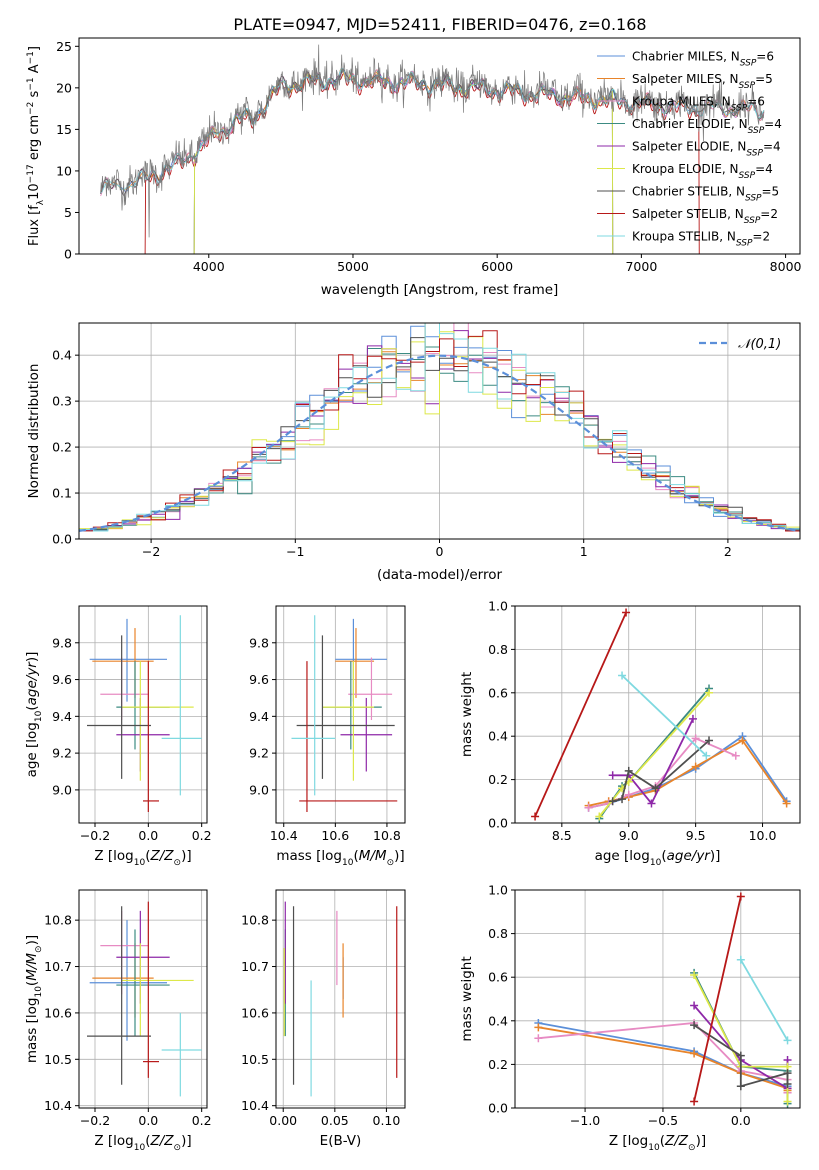 The image size is (819, 1170). I want to click on legend-label-part: =4, so click(764, 169).